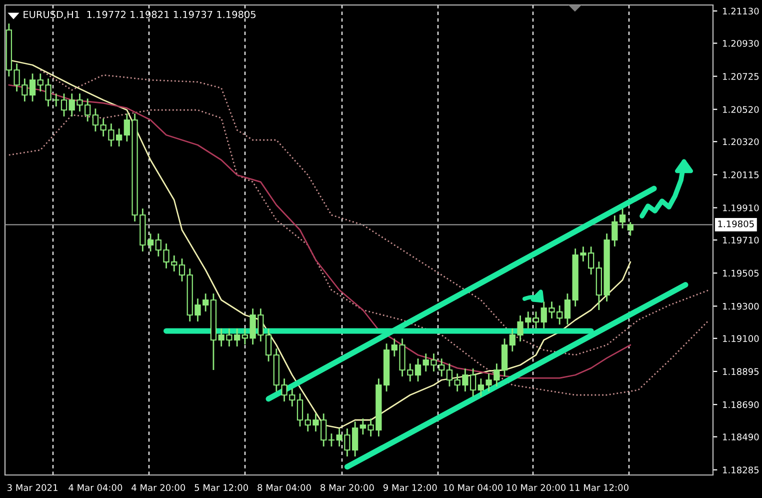 Image resolution: width=762 pixels, height=498 pixels. What do you see at coordinates (410, 488) in the screenshot?
I see `x-tick-label: 9 Mar 12:00` at bounding box center [410, 488].